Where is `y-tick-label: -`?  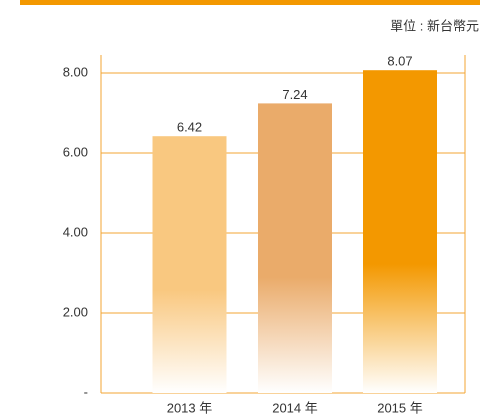 y-tick-label: - is located at coordinates (86, 391).